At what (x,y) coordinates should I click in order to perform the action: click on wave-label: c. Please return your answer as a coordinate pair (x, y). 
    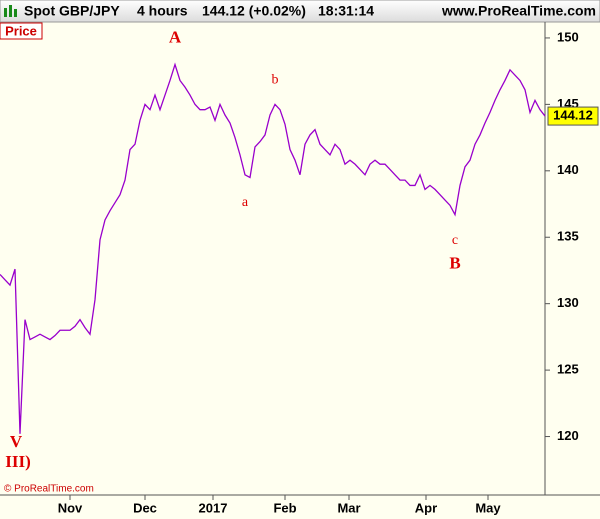
    Looking at the image, I should click on (455, 240).